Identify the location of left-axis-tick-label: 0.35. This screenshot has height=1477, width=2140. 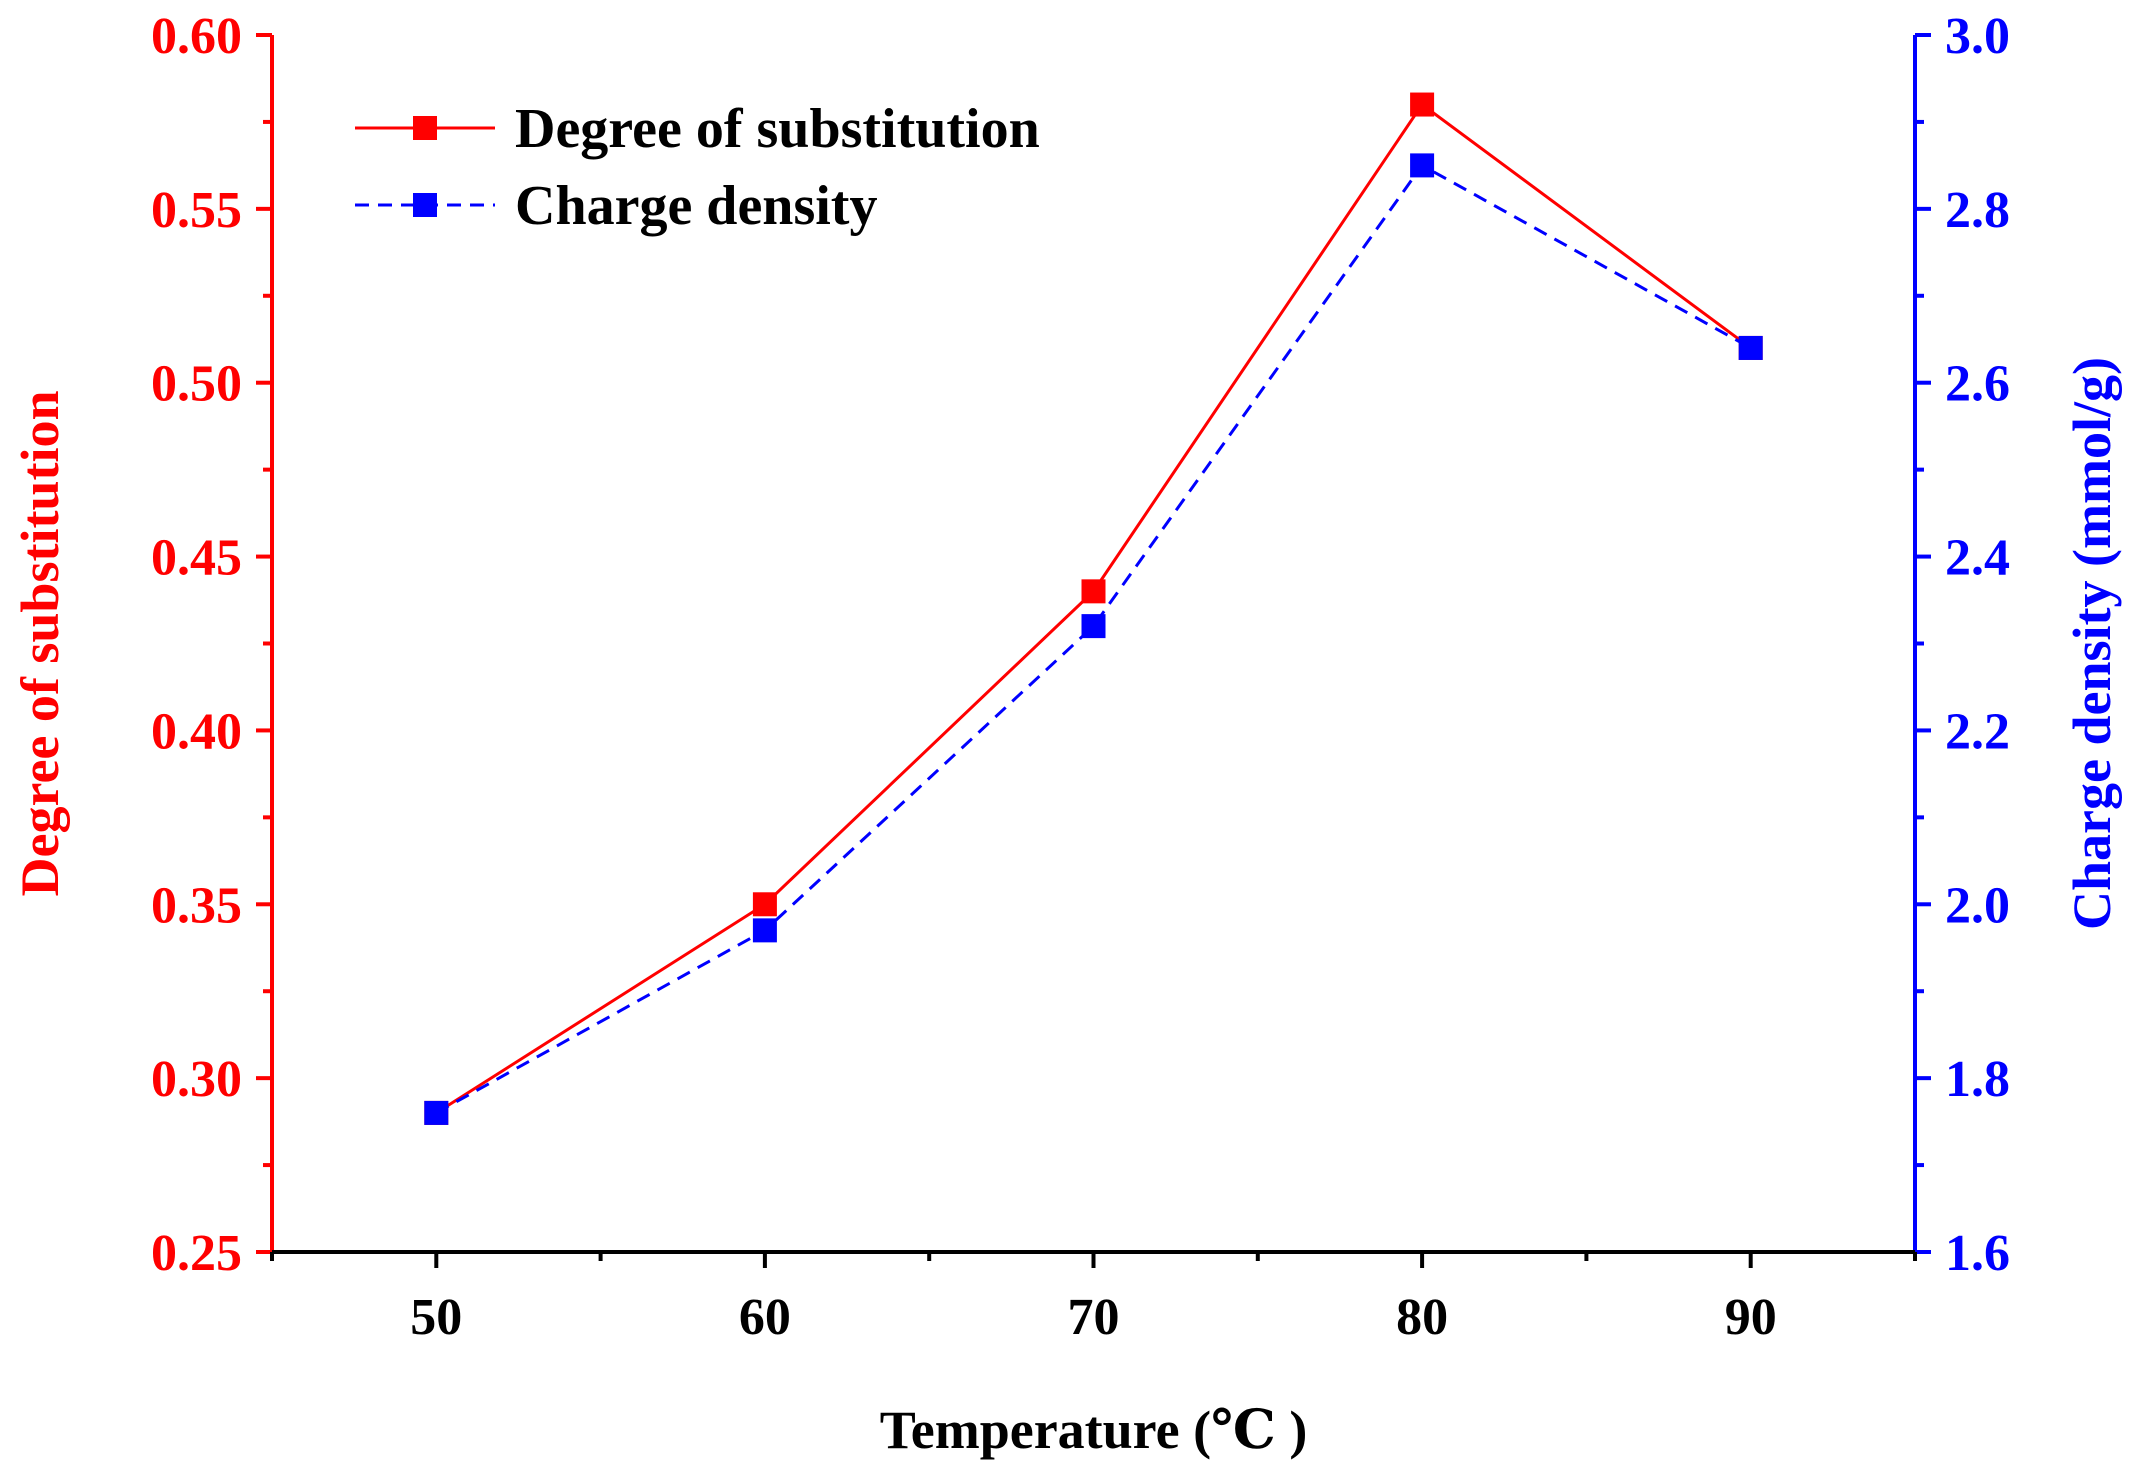
(196, 905).